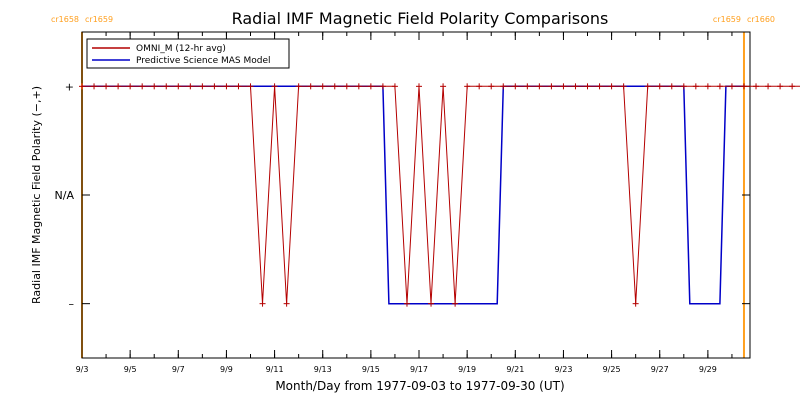 The height and width of the screenshot is (400, 800). I want to click on x-tick-label: 9/25, so click(612, 369).